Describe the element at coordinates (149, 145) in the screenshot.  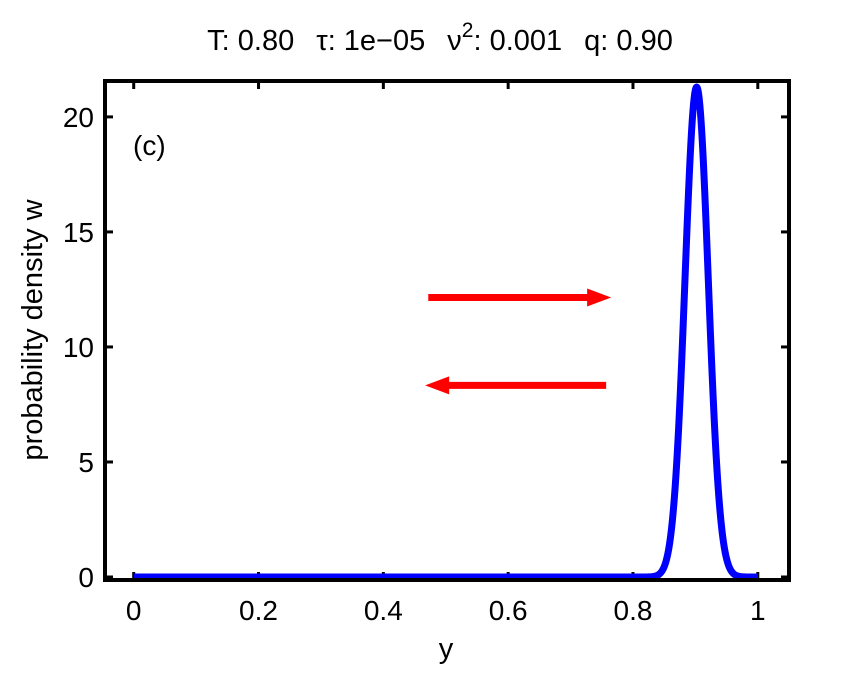
I see `panel-label: (c)` at that location.